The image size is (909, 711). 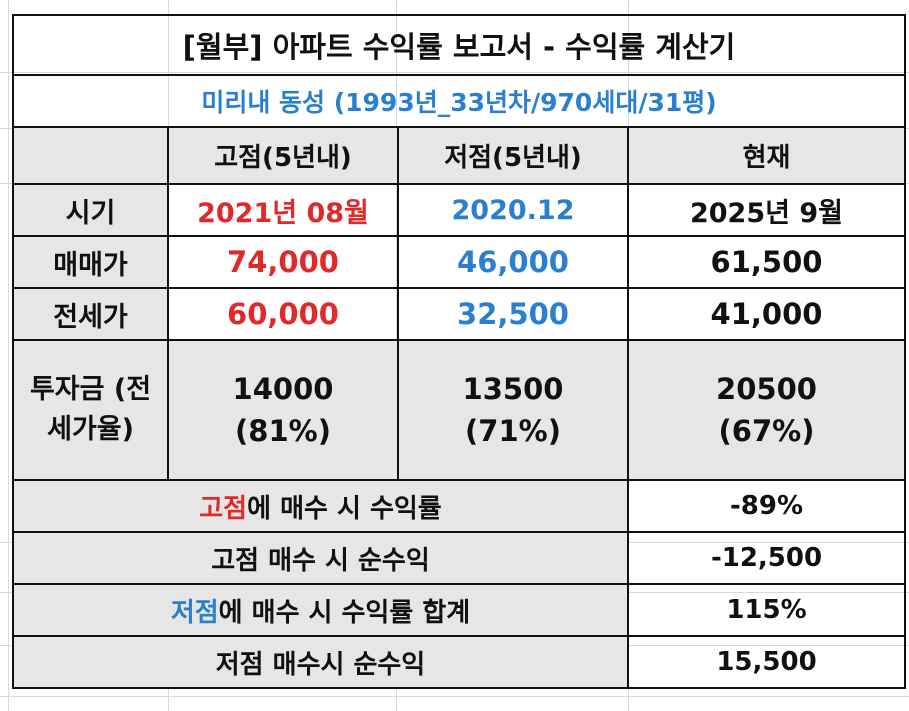 I want to click on report-title: [월부] 아파트 수익률 보고서 - 수익률 계산기, so click(x=459, y=45).